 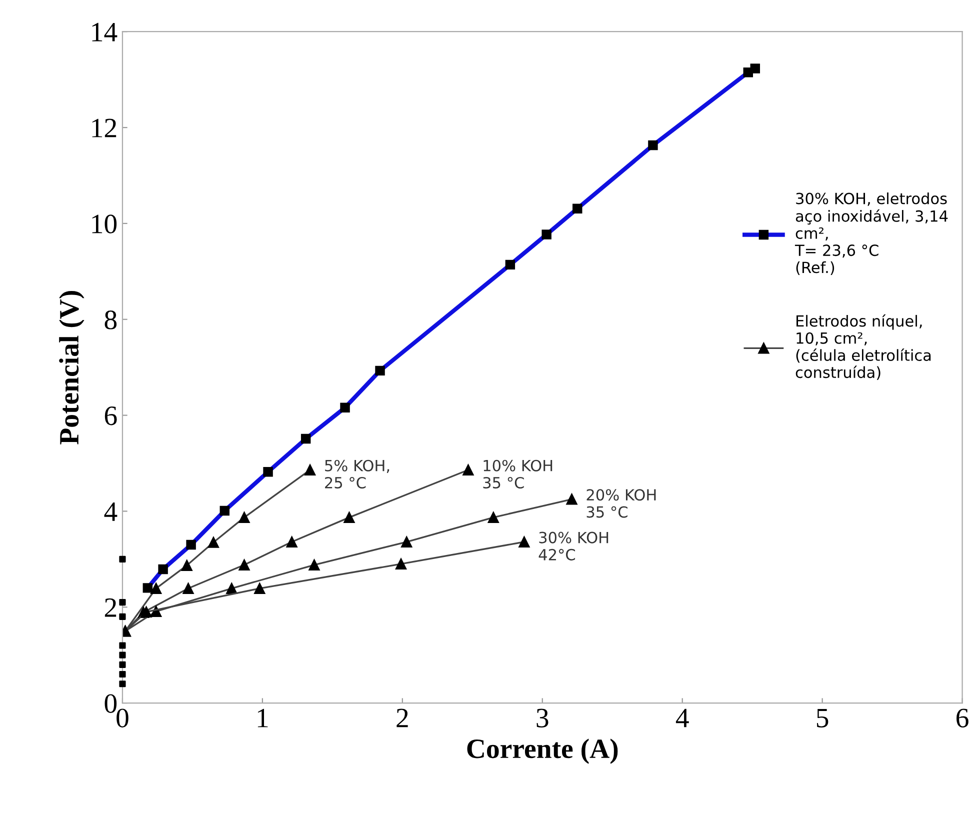 I want to click on y-tick-label: 2, so click(x=110, y=607).